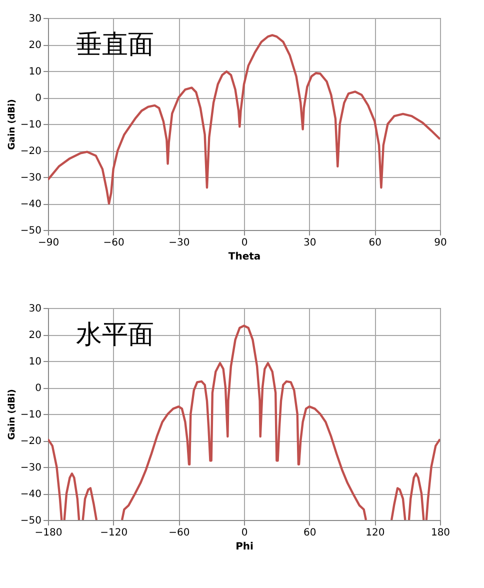 The width and height of the screenshot is (484, 588). I want to click on x-axis-title: Phi, so click(245, 547).